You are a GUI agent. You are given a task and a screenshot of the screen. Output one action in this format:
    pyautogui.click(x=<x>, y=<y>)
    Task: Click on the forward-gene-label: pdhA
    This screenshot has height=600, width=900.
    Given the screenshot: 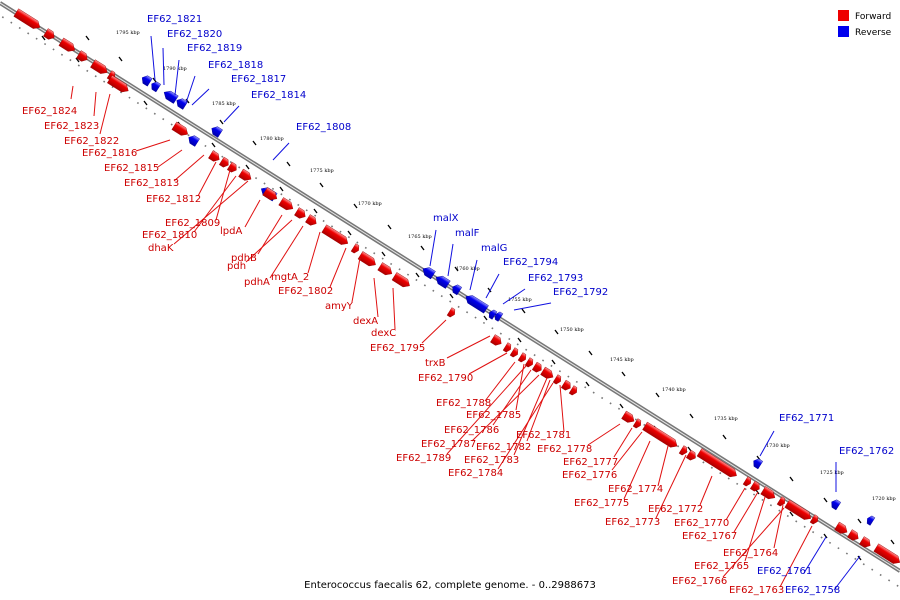 What is the action you would take?
    pyautogui.click(x=257, y=282)
    